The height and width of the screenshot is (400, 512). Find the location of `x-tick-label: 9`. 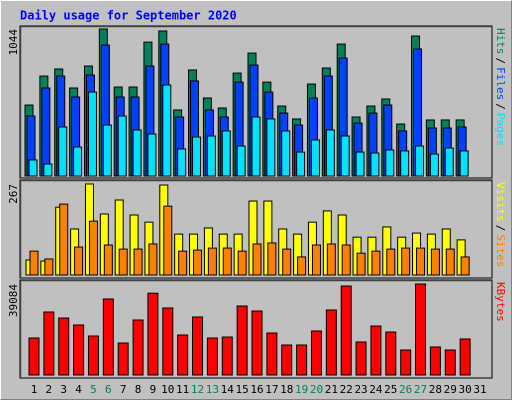

x-tick-label: 9 is located at coordinates (153, 389).